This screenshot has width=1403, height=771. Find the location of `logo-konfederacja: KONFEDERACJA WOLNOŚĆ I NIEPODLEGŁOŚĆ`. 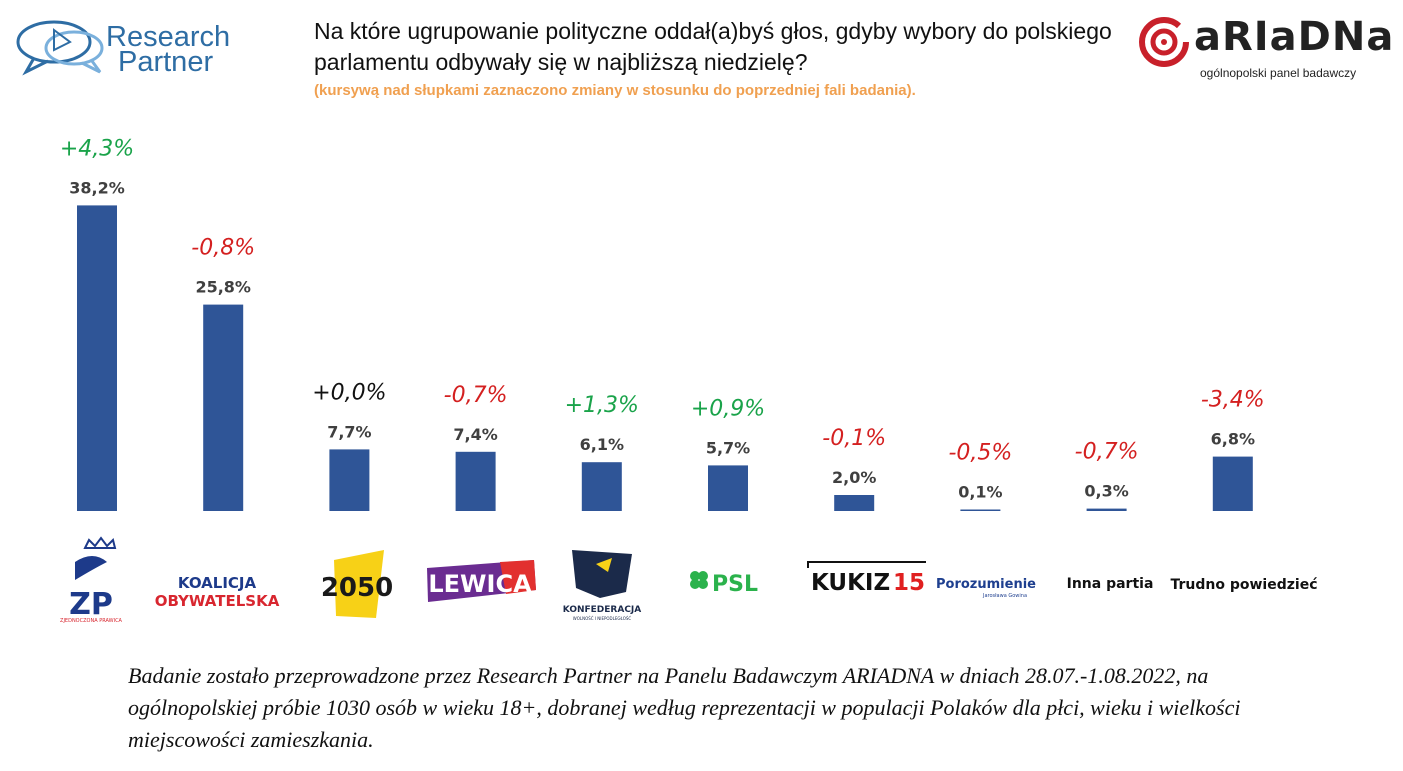

logo-konfederacja: KONFEDERACJA WOLNOŚĆ I NIEPODLEGŁOŚĆ is located at coordinates (602, 585).